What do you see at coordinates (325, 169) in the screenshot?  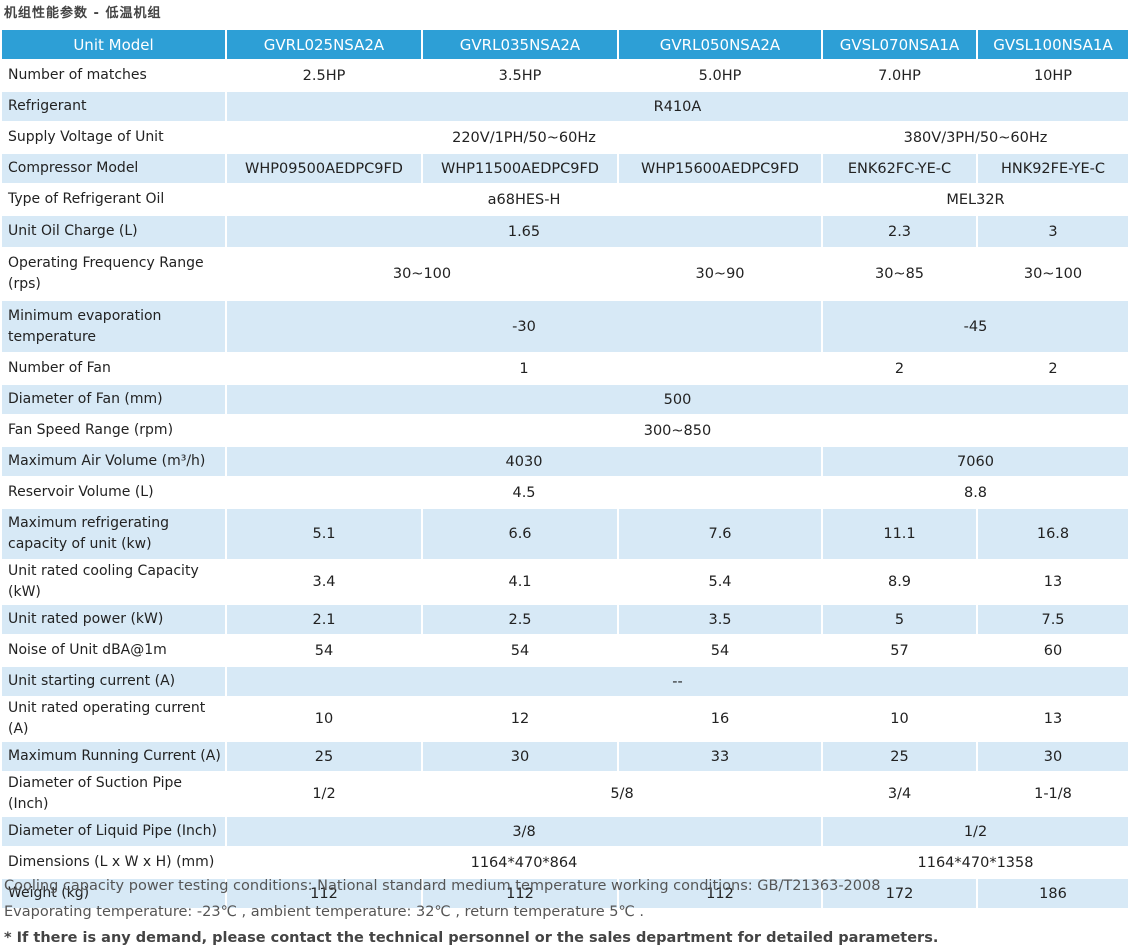 I see `cell: WHP09500AEDPC9FD` at bounding box center [325, 169].